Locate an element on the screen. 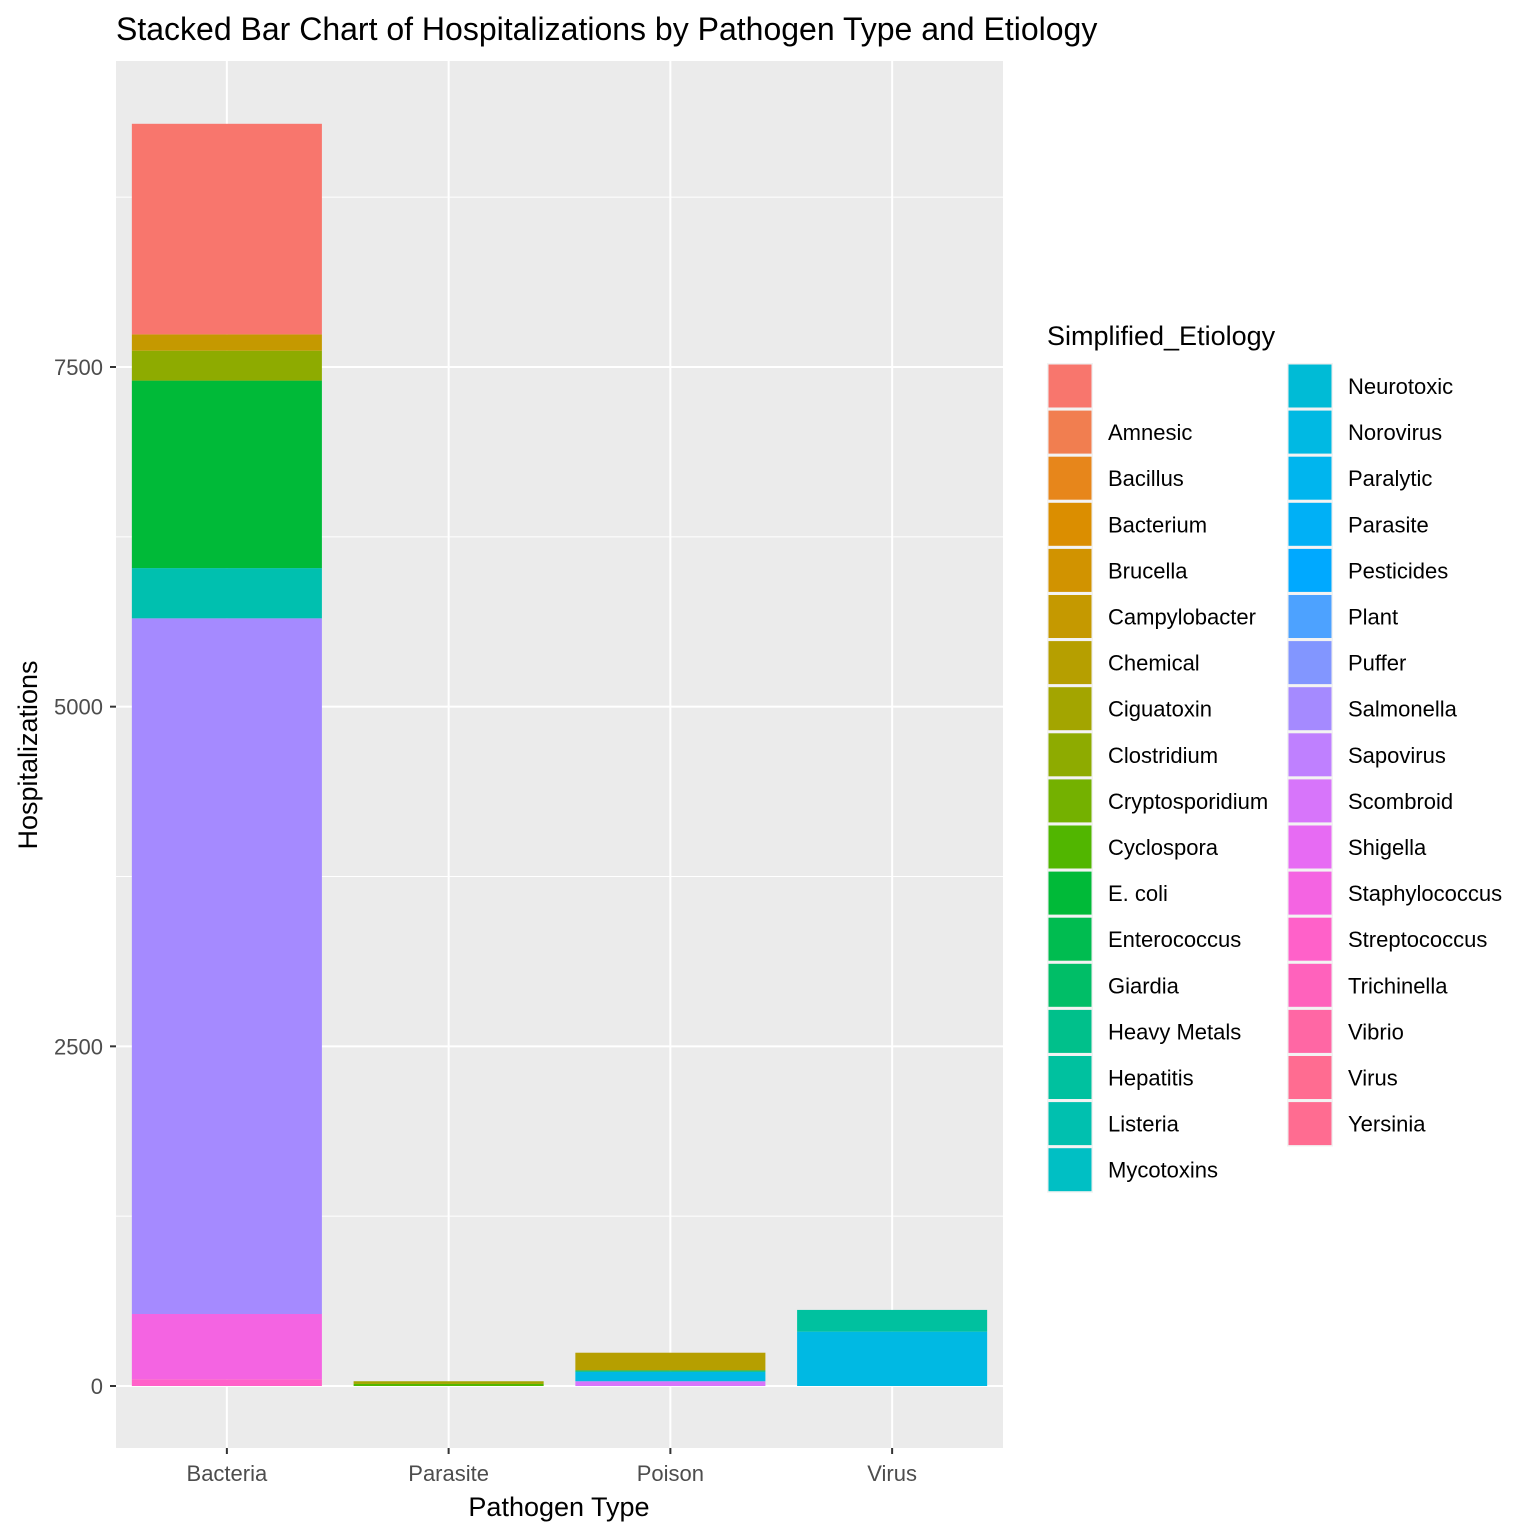 Image resolution: width=1536 pixels, height=1536 pixels. x-axis: Bacteria Parasite Poison Virus is located at coordinates (552, 1467).